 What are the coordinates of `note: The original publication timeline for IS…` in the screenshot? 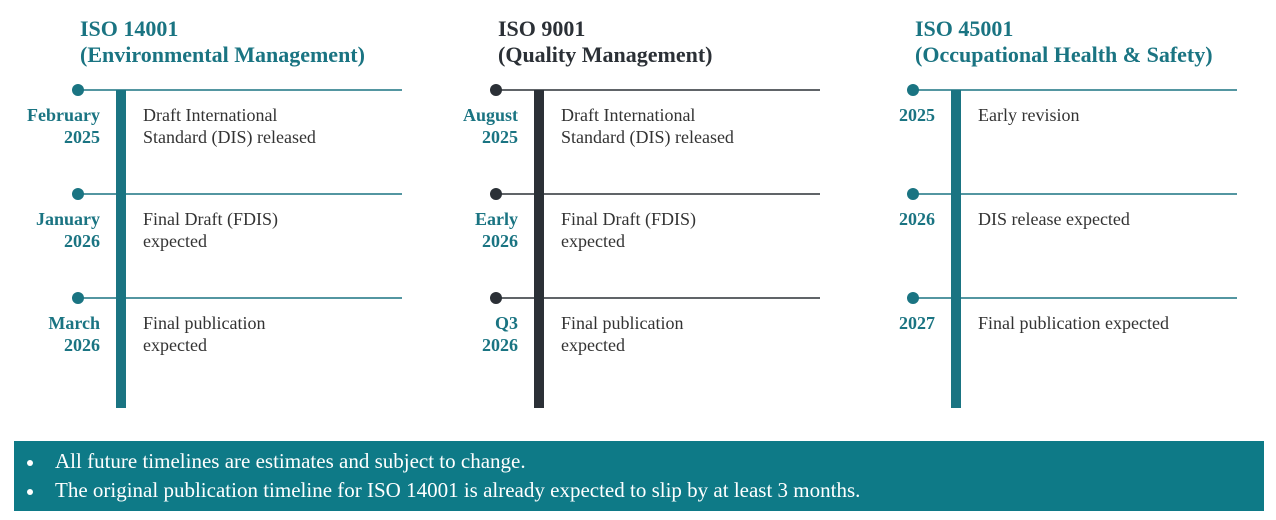 It's located at (457, 490).